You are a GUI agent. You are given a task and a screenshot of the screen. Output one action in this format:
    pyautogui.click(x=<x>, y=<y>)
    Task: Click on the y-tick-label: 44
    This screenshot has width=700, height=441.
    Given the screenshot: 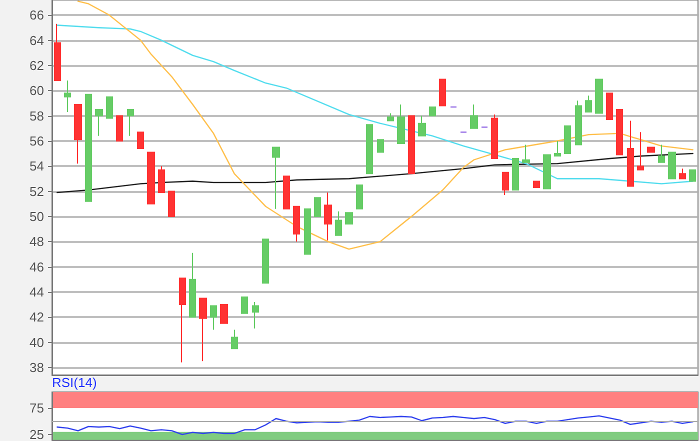 What is the action you would take?
    pyautogui.click(x=37, y=292)
    